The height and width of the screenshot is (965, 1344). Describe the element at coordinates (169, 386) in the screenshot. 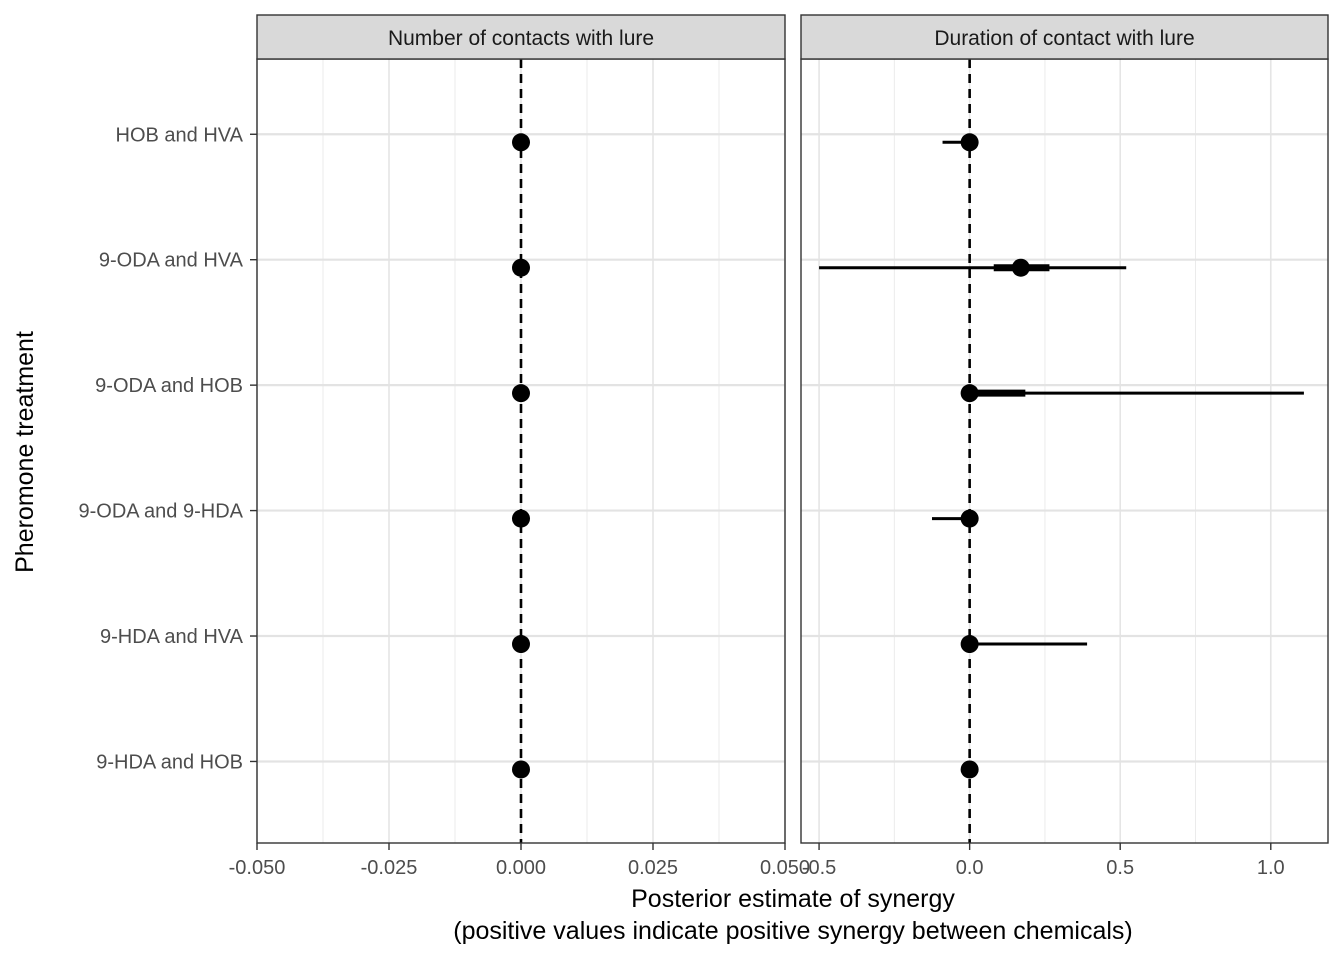

I see `y-tick-label: 9-ODA and HOB` at that location.